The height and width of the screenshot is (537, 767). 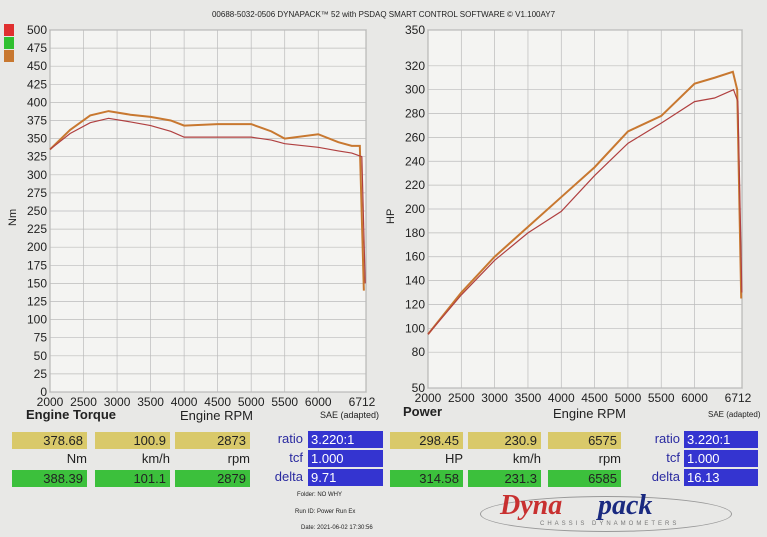 What do you see at coordinates (584, 440) in the screenshot?
I see `power-current-2: 6575` at bounding box center [584, 440].